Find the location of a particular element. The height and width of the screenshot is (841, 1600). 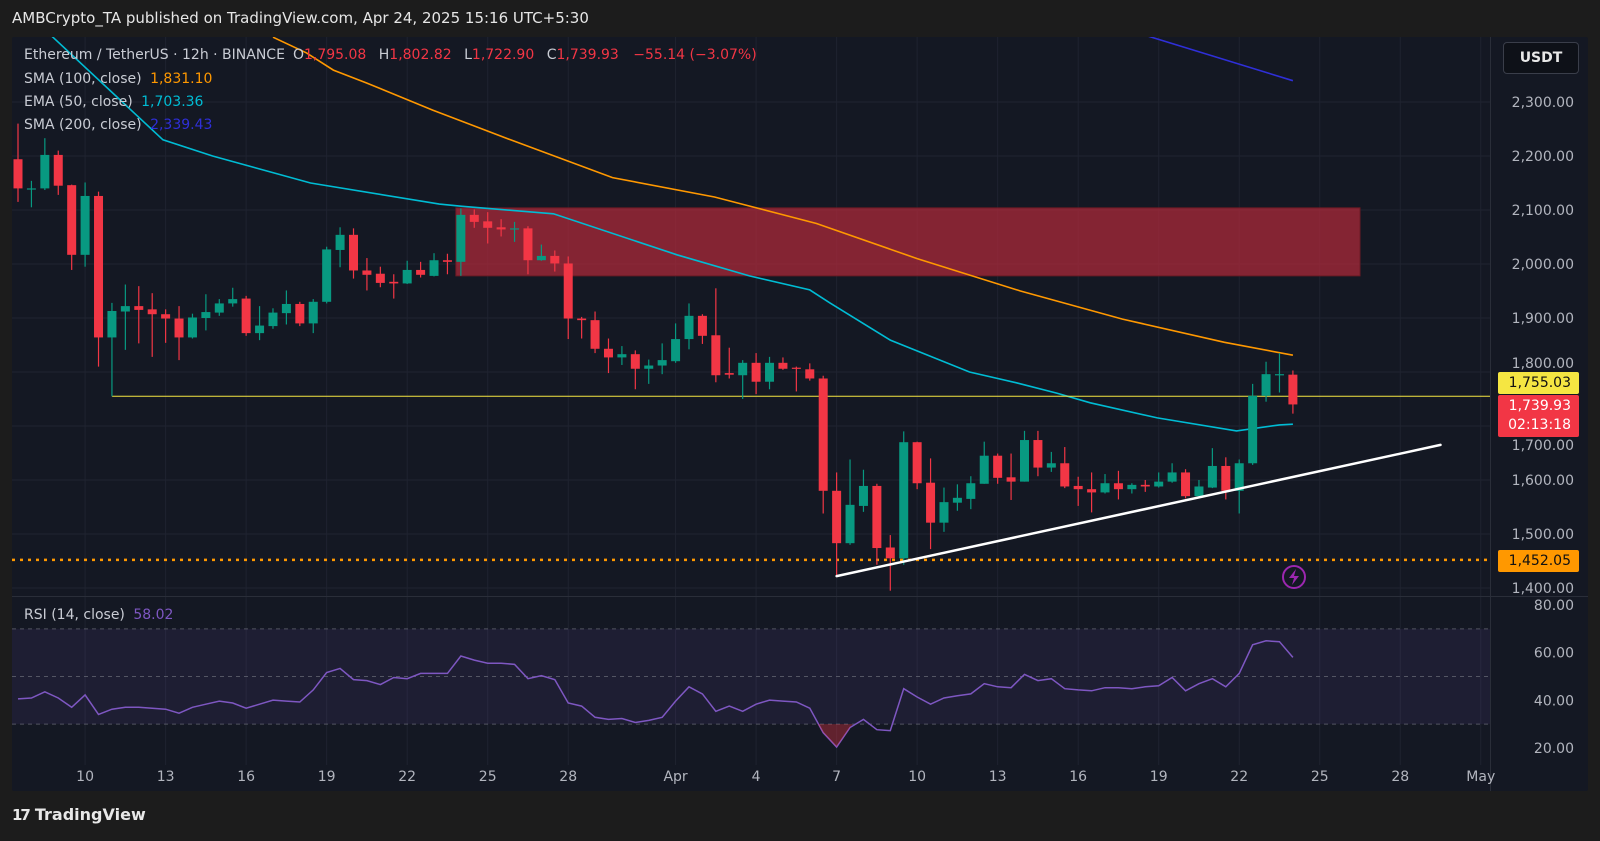

ema50-legend: EMA (50, close) 1,703.36 is located at coordinates (115, 102).